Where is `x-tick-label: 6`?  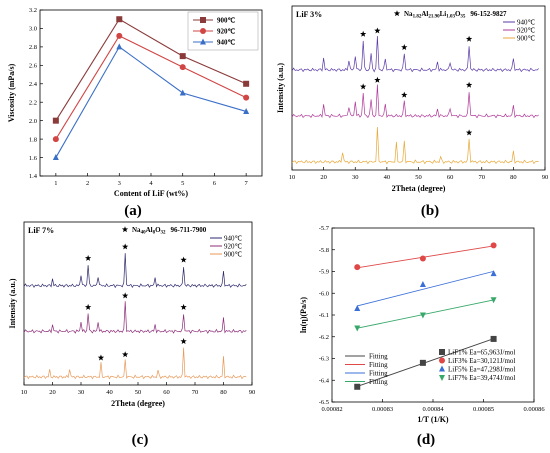 x-tick-label: 6 is located at coordinates (215, 183).